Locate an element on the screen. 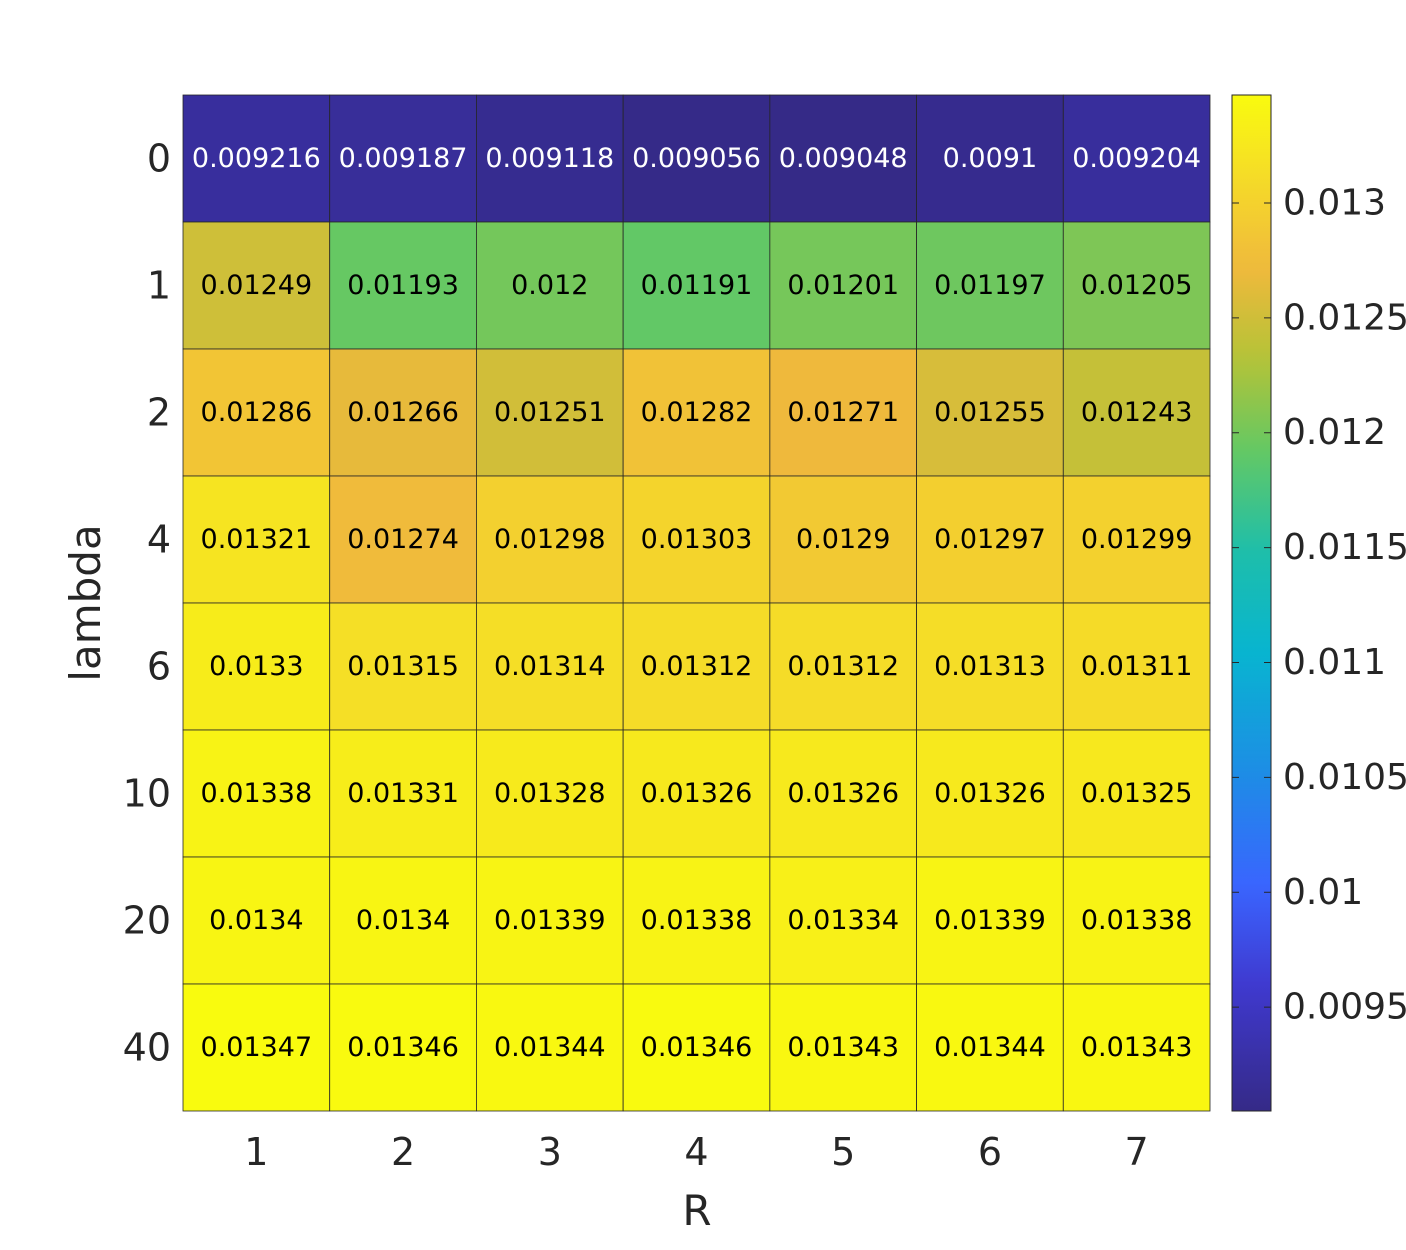 This screenshot has width=1406, height=1250. heatmap-cell-label: 0.01334 is located at coordinates (843, 920).